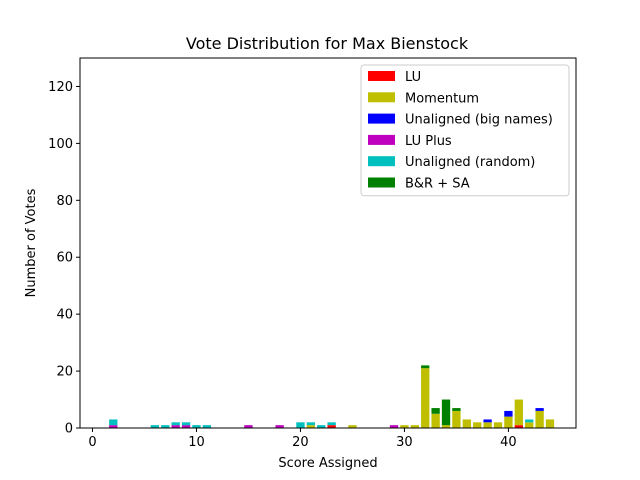 This screenshot has height=480, width=640. I want to click on x-tick-label-20: 20, so click(300, 442).